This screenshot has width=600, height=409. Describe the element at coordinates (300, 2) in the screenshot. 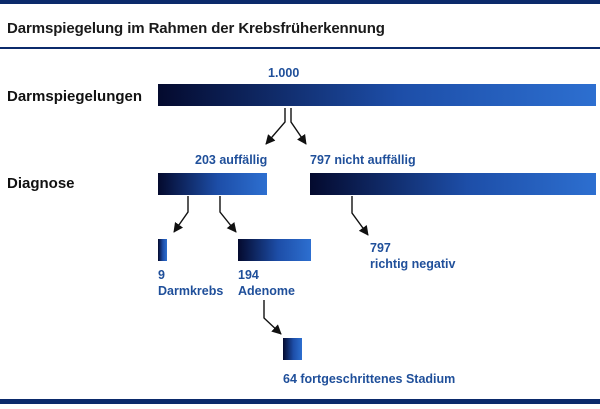

I see `top-rule` at that location.